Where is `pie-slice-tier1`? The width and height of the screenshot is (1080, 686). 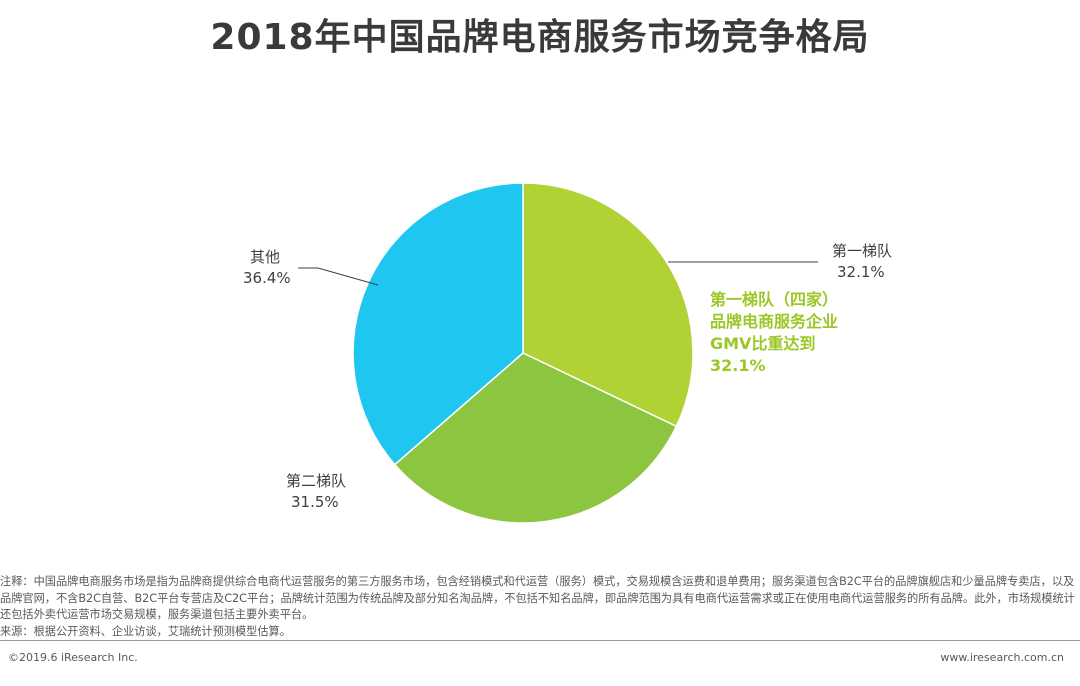
pie-slice-tier1 is located at coordinates (608, 305).